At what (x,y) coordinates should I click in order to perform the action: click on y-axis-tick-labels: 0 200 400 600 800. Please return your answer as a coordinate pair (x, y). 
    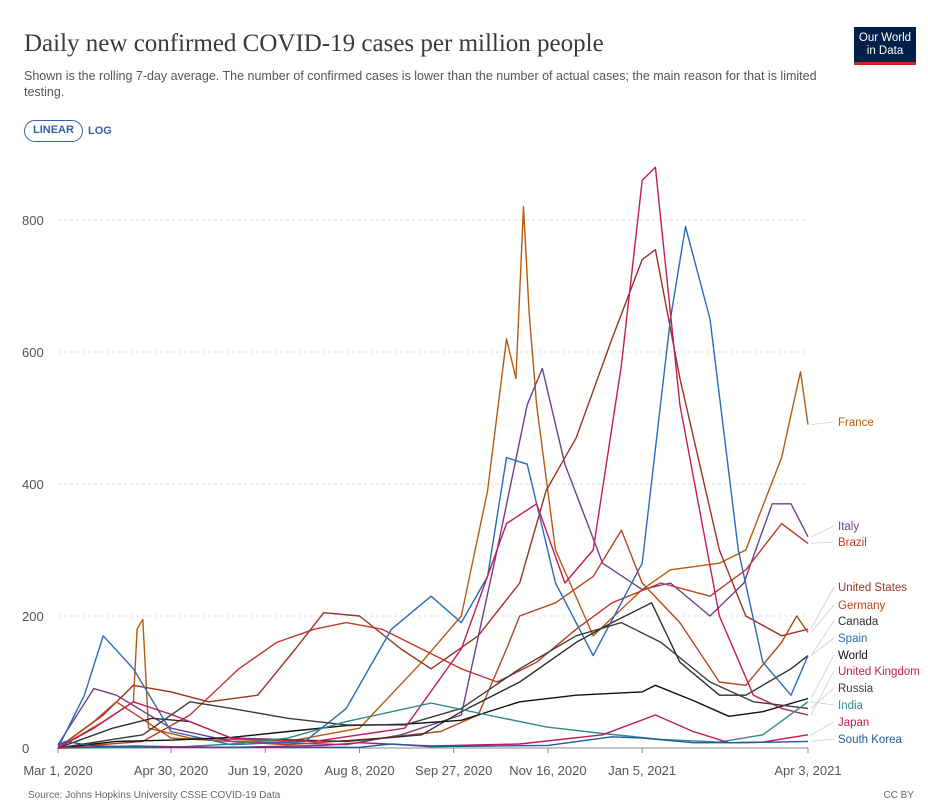
    Looking at the image, I should click on (33, 484).